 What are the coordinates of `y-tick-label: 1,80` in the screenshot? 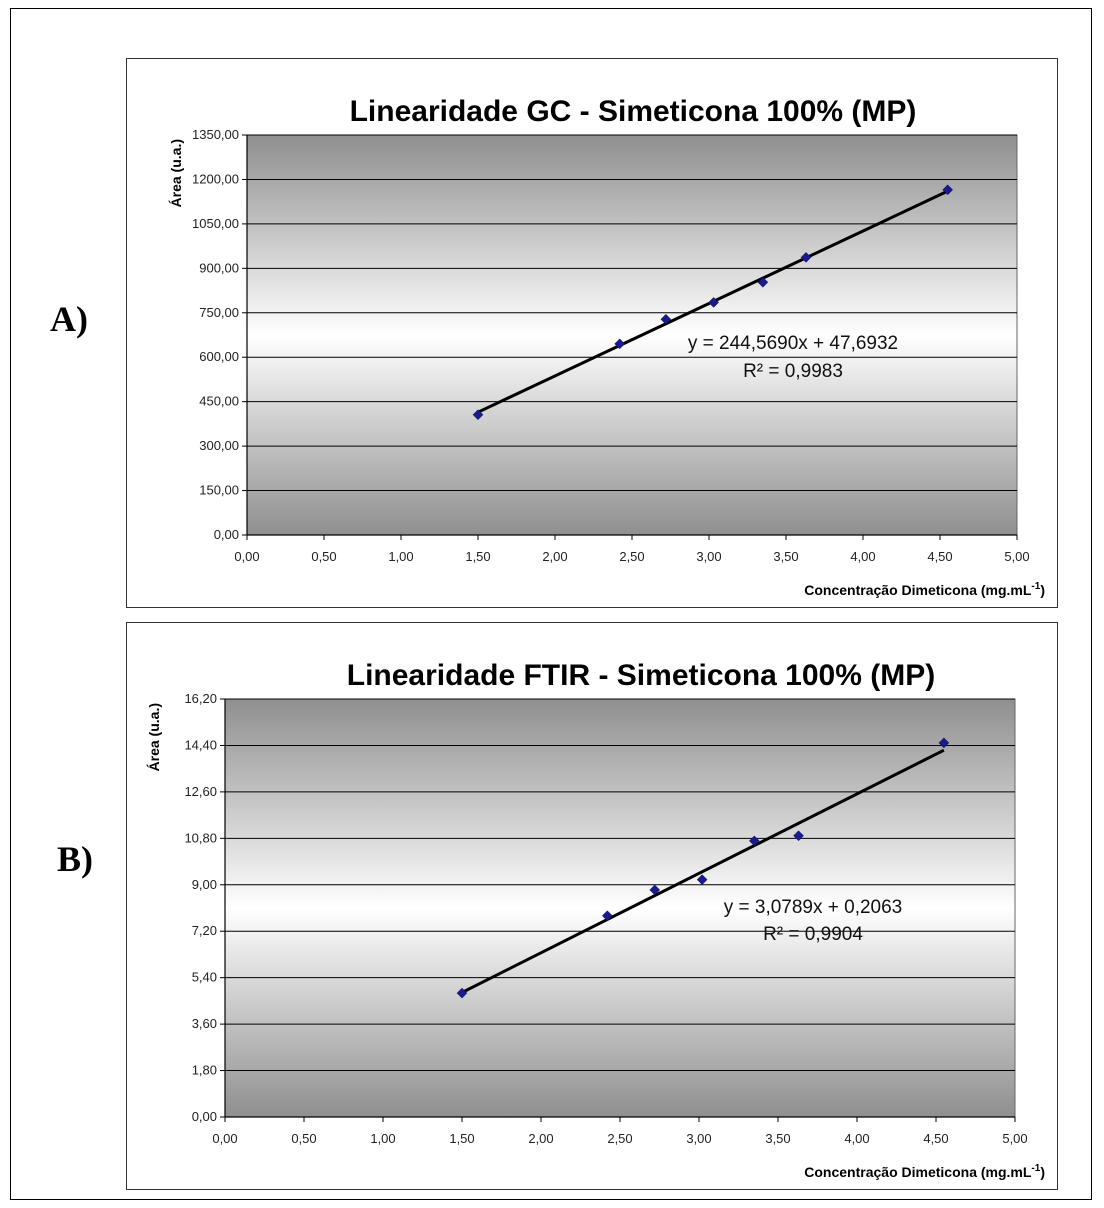 It's located at (204, 1070).